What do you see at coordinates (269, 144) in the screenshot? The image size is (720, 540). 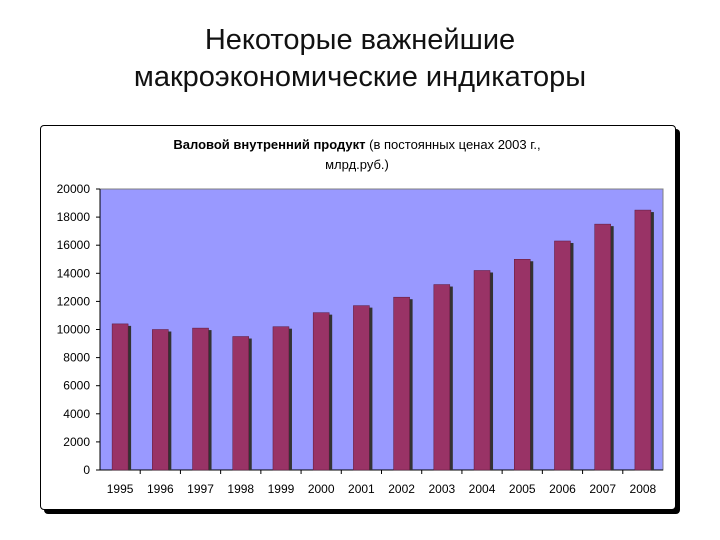 I see `chart-title-bold: Валовой внутренний продукт` at bounding box center [269, 144].